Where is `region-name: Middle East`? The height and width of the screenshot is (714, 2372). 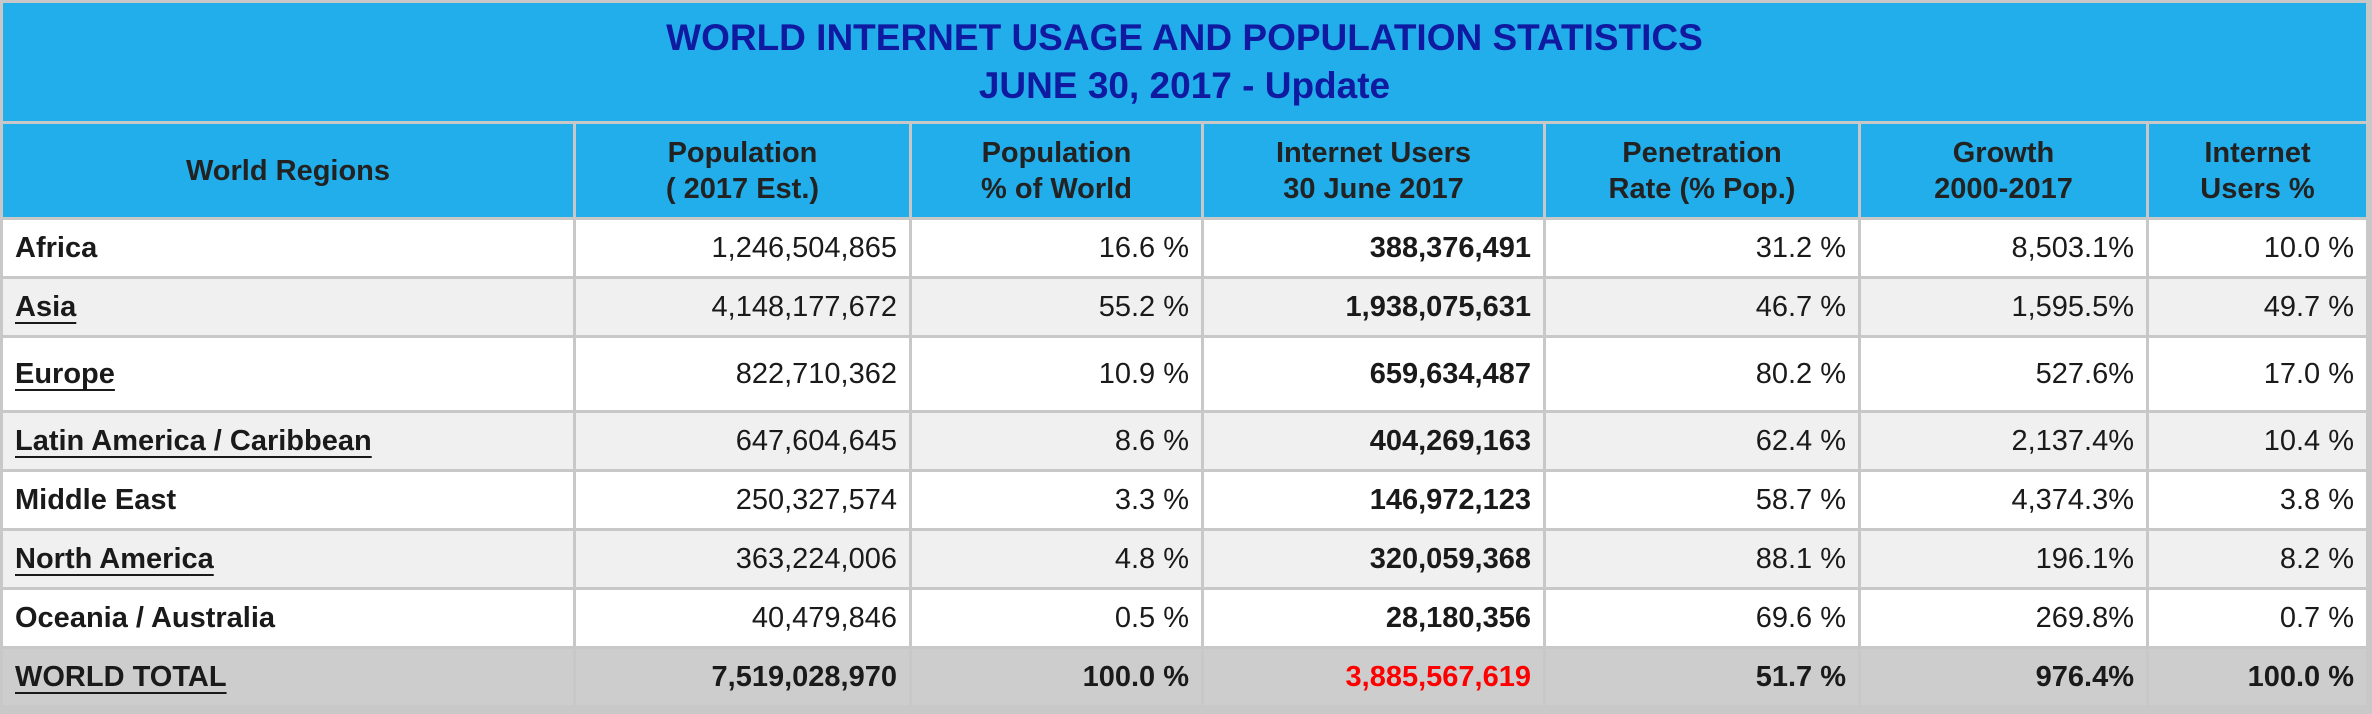
region-name: Middle East is located at coordinates (288, 500).